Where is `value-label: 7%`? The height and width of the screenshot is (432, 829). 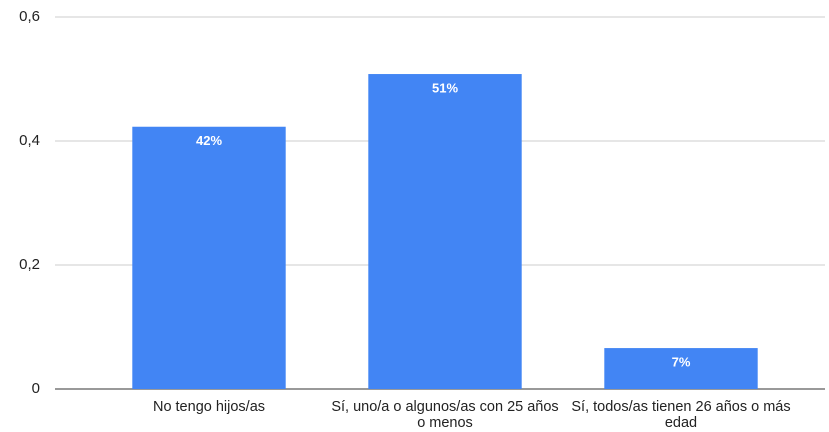
value-label: 7% is located at coordinates (681, 362).